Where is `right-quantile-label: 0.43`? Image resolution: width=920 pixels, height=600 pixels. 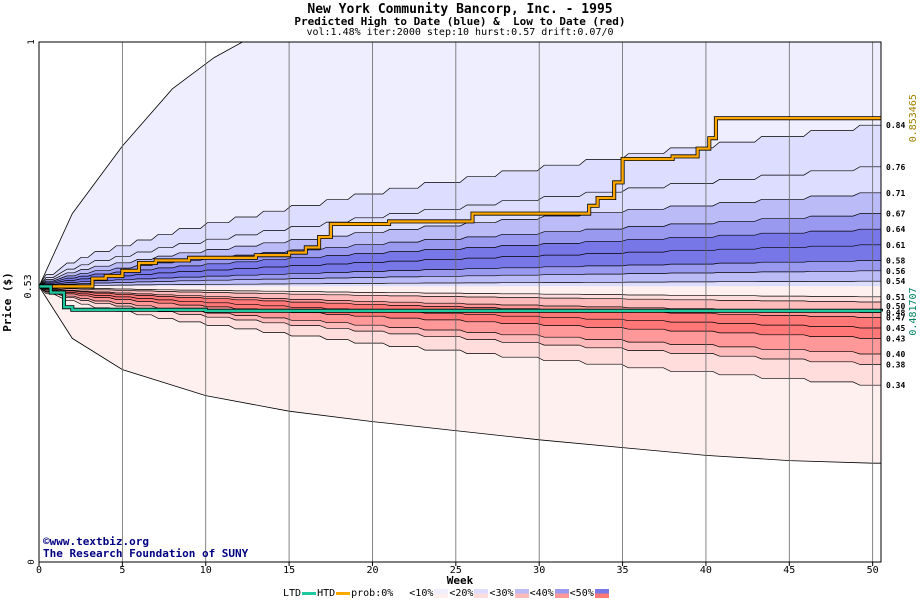 right-quantile-label: 0.43 is located at coordinates (895, 338).